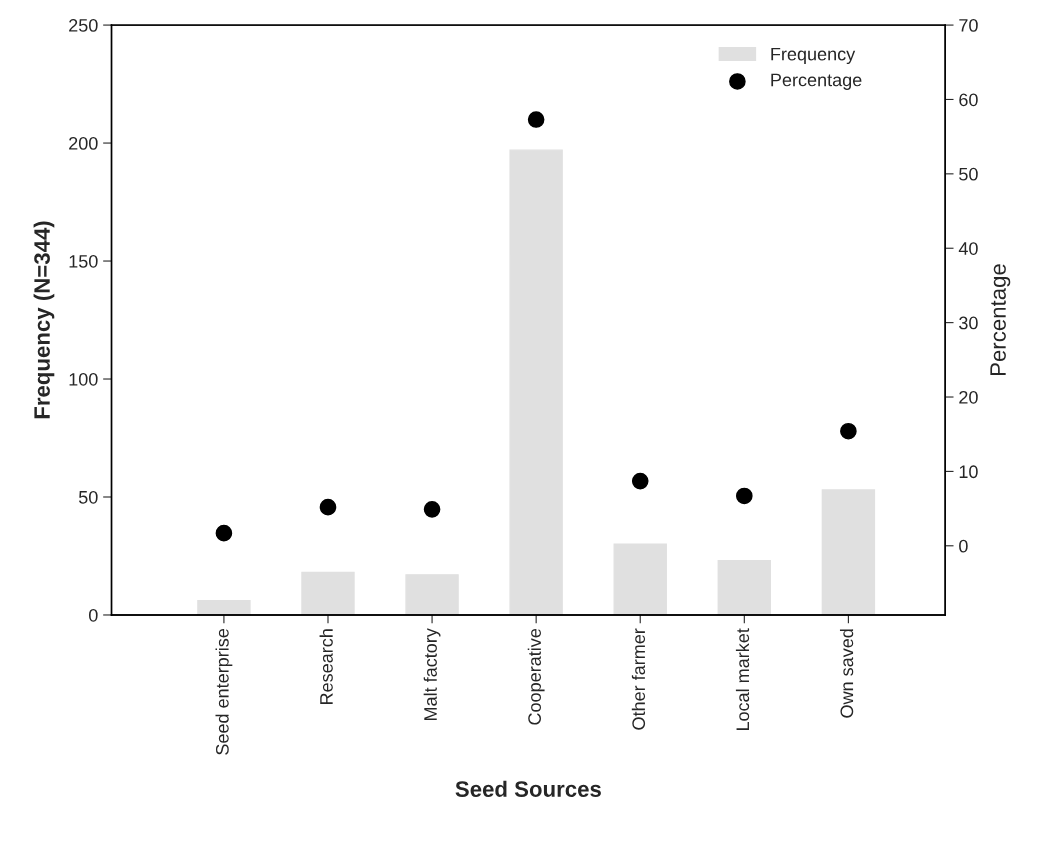 This screenshot has width=1062, height=850. What do you see at coordinates (83, 143) in the screenshot?
I see `y-tick-label: 200` at bounding box center [83, 143].